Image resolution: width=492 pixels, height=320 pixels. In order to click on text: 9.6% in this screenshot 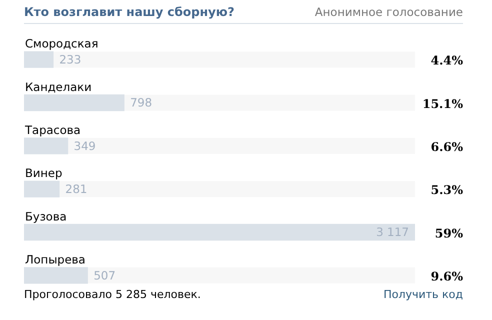, I will do `click(447, 277)`.